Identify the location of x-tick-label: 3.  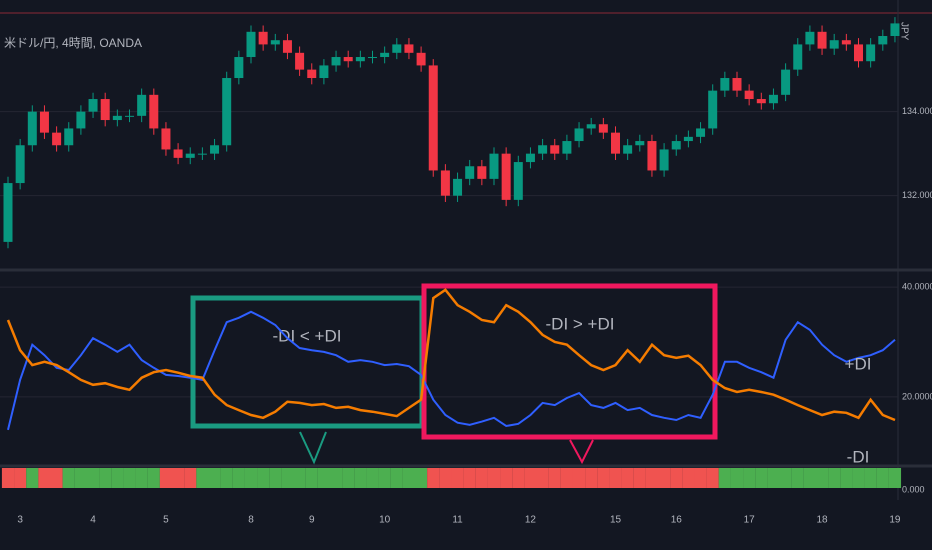
(20, 520).